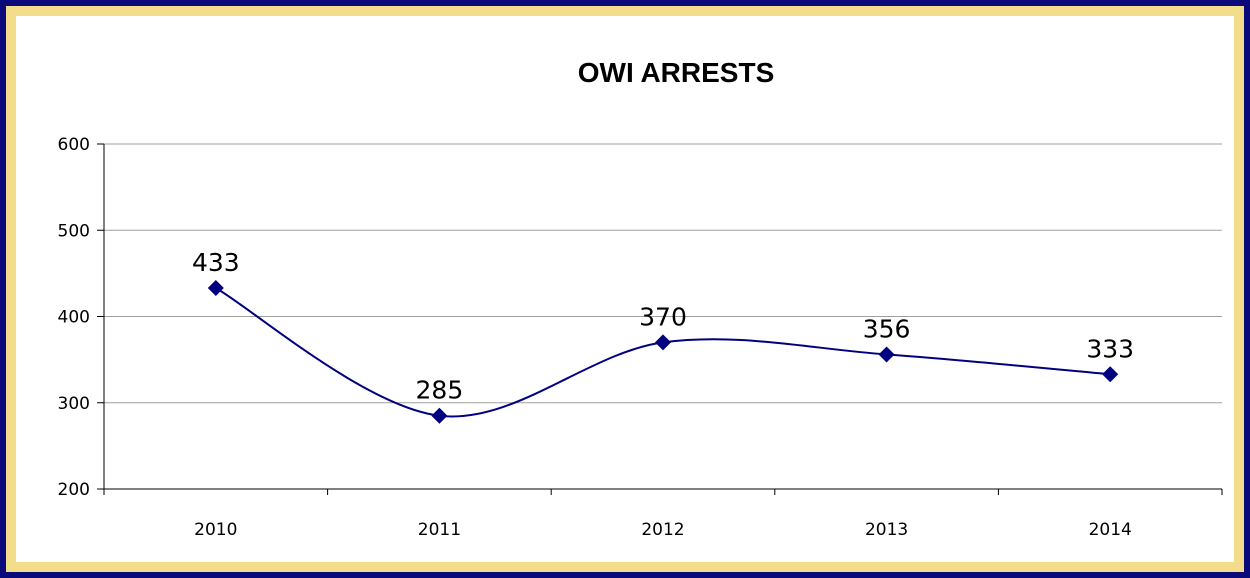 The height and width of the screenshot is (578, 1250). Describe the element at coordinates (662, 530) in the screenshot. I see `x-tick-label-2012: 2012` at that location.